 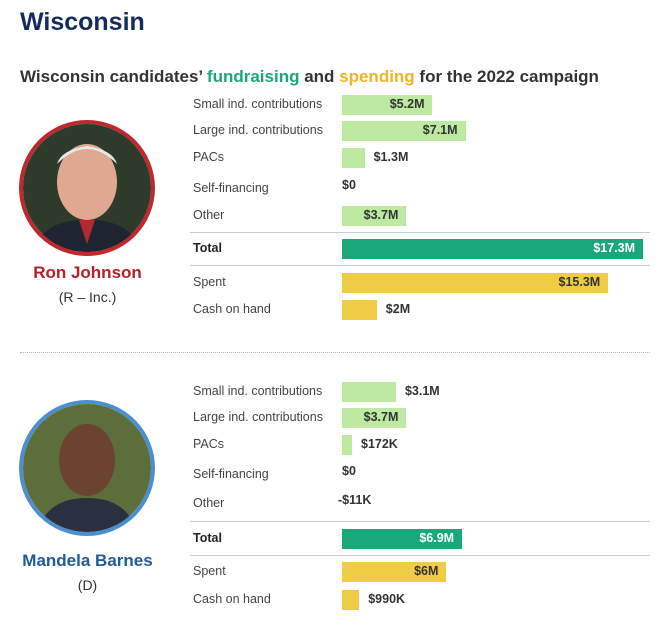 I want to click on bar-row: Total $6.9M, so click(x=423, y=539).